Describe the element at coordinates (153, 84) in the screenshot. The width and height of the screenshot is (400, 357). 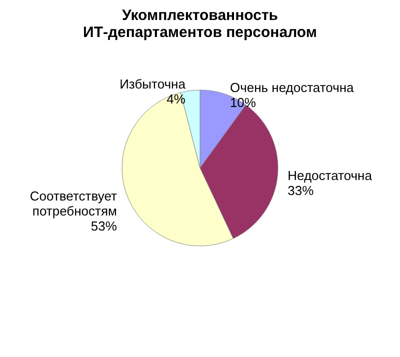
I see `slice-label: Избыточна` at that location.